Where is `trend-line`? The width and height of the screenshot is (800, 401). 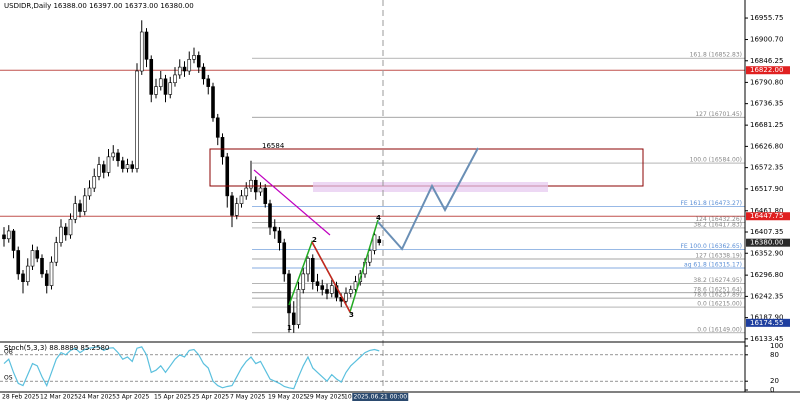 trend-line is located at coordinates (292, 202).